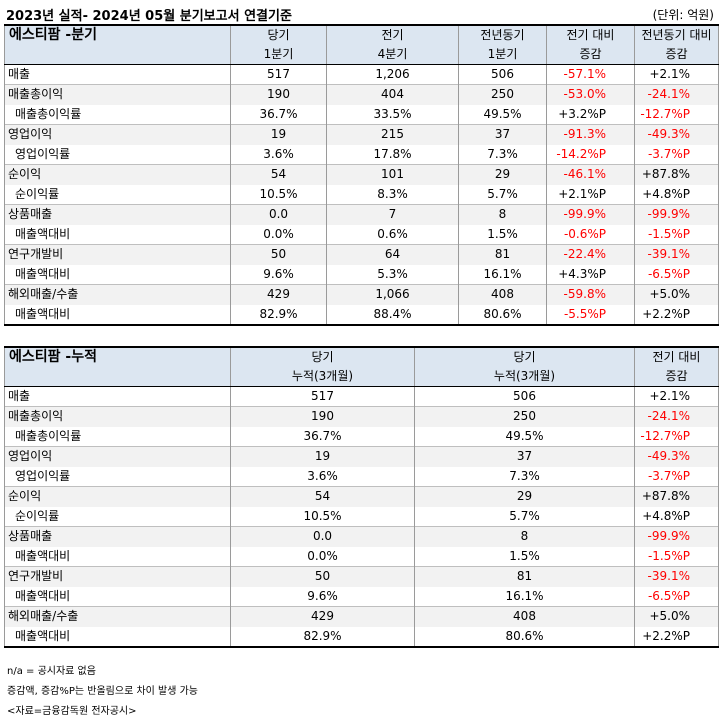 Image resolution: width=722 pixels, height=718 pixels. What do you see at coordinates (117, 576) in the screenshot?
I see `row-label: 연구개발비` at bounding box center [117, 576].